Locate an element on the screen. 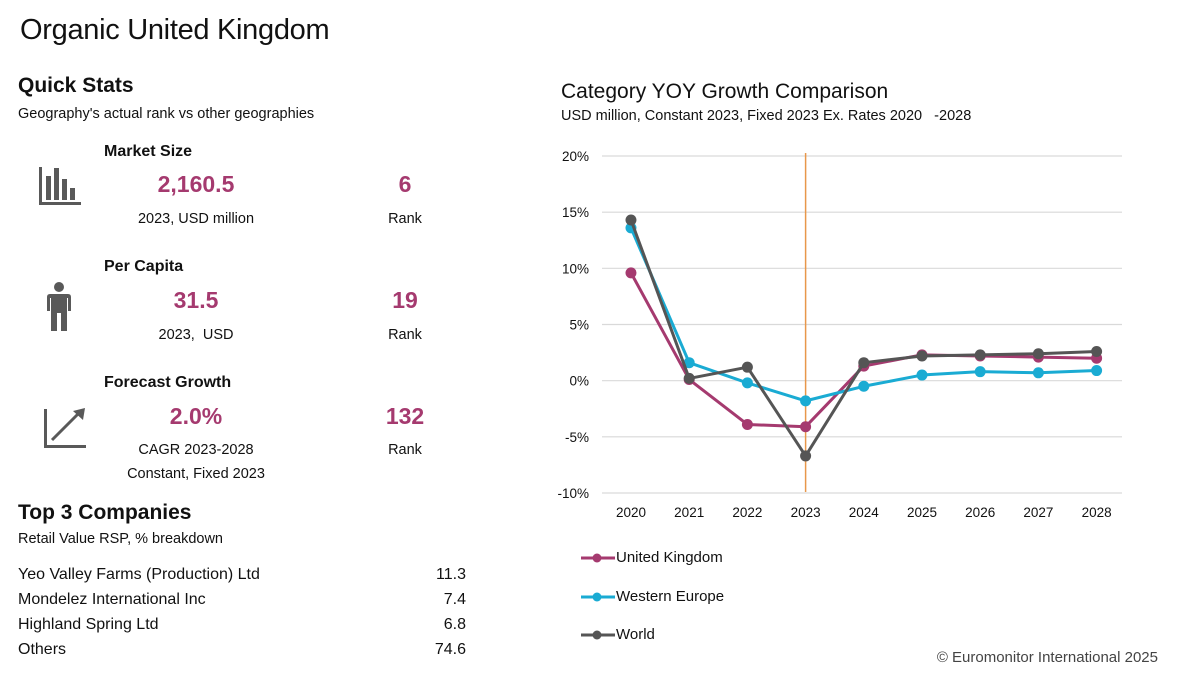  companies-subheading: Retail Value RSP, % breakdown is located at coordinates (120, 539).